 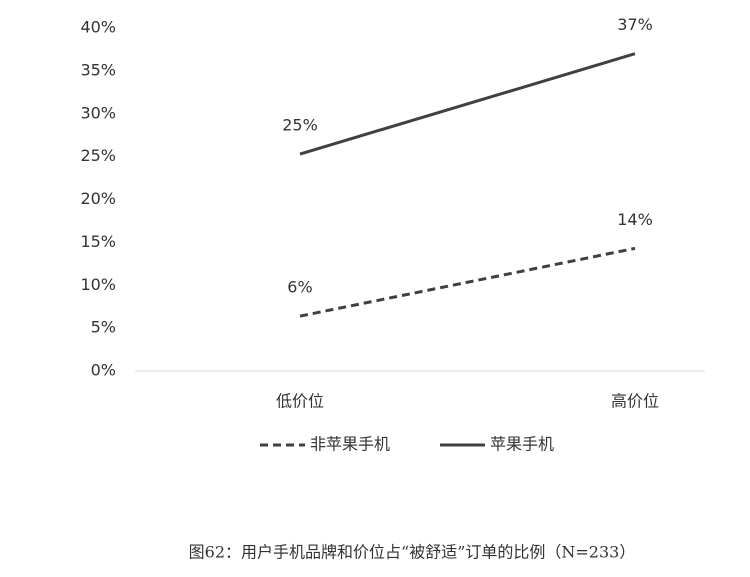 I want to click on data-label: 6%, so click(x=299, y=287).